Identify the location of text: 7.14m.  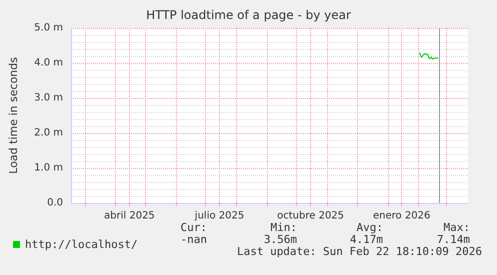
(453, 239).